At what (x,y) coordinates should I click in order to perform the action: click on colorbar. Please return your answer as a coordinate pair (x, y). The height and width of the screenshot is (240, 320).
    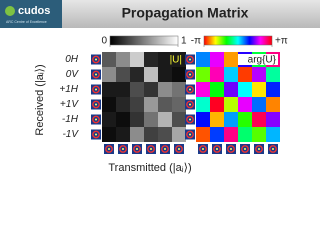
    Looking at the image, I should click on (144, 40).